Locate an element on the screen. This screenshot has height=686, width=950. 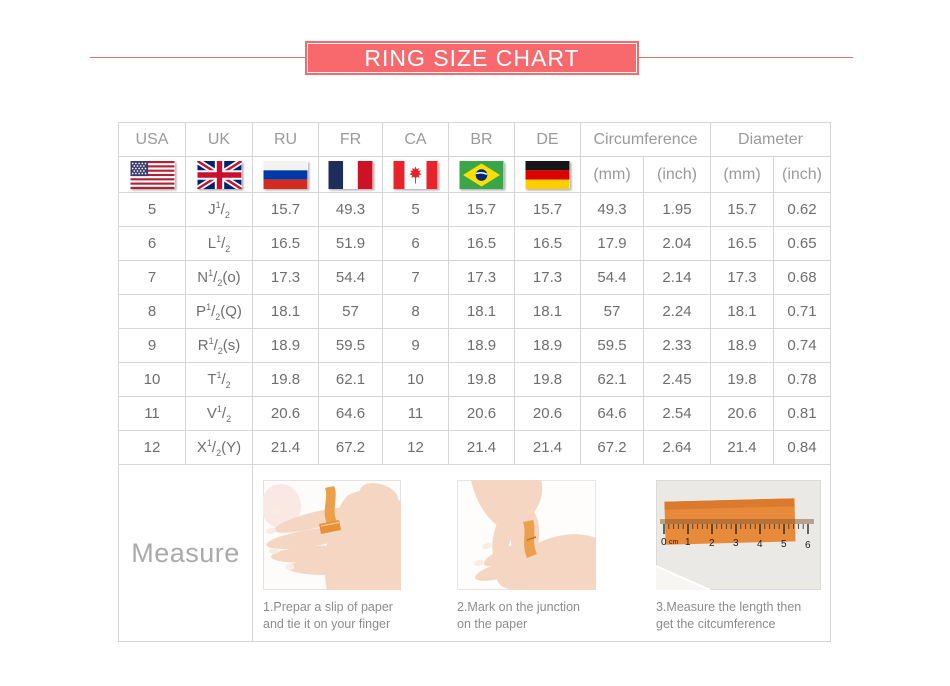
cell-br: 20.6 is located at coordinates (481, 413).